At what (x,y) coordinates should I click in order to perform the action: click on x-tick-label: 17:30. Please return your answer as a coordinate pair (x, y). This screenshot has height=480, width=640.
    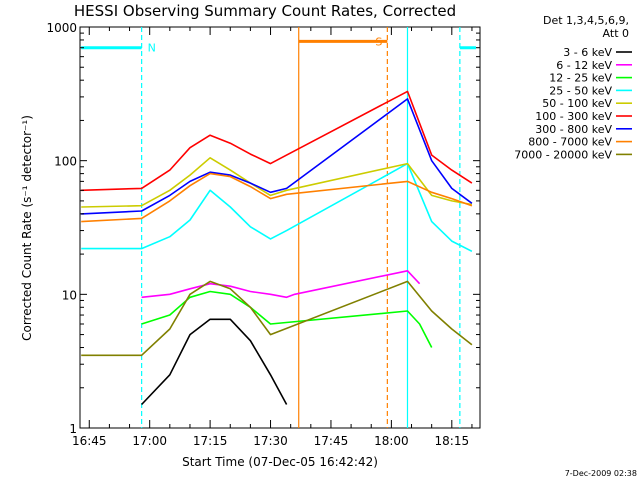
    Looking at the image, I should click on (270, 441).